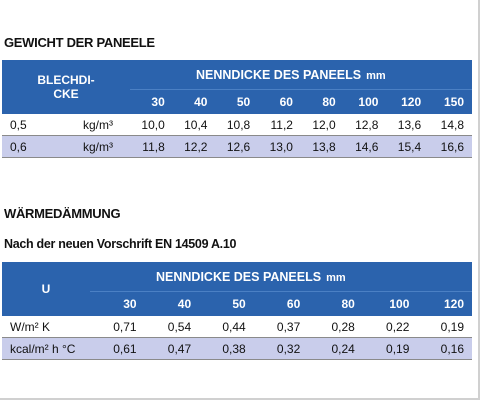  Describe the element at coordinates (79, 42) in the screenshot. I see `section-title: GEWICHT DER PANEELE` at that location.